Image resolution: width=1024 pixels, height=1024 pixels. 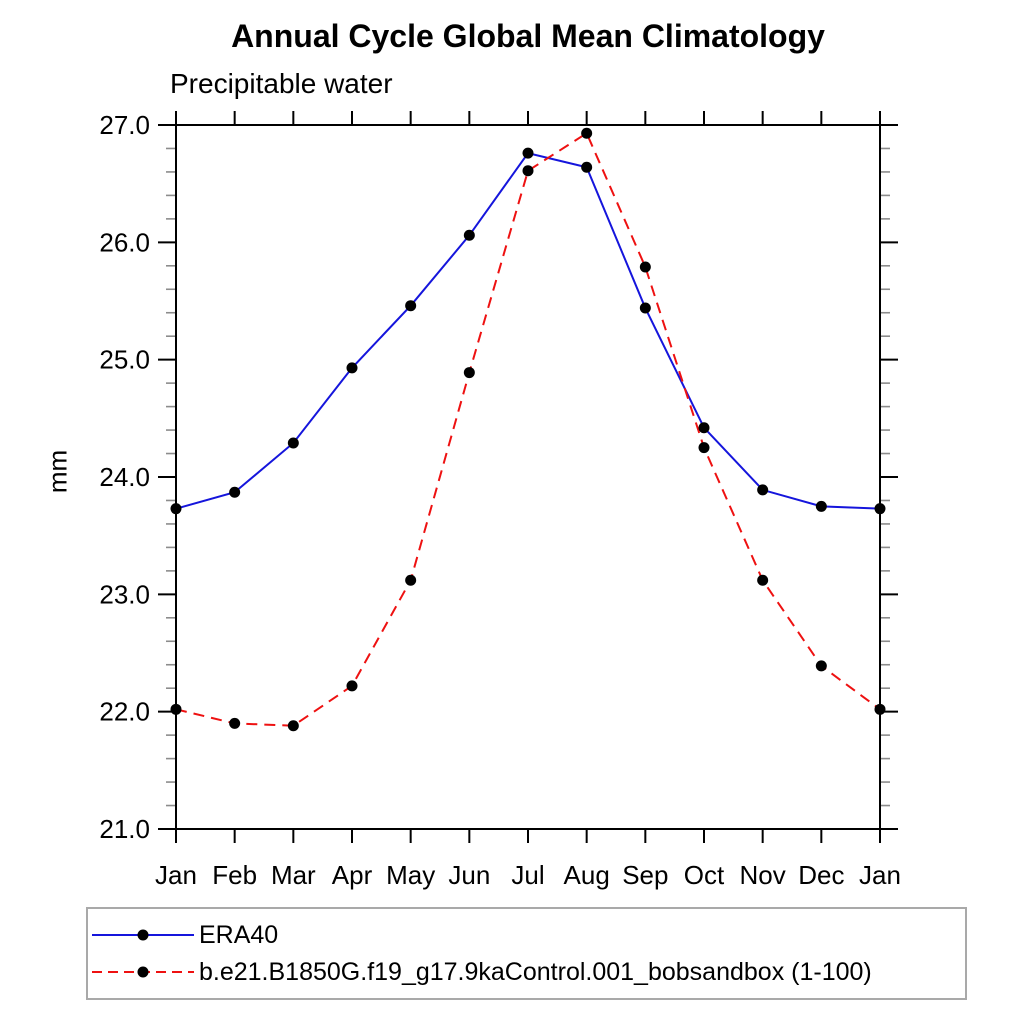 I want to click on legend-line-sample-model-run, so click(x=143, y=972).